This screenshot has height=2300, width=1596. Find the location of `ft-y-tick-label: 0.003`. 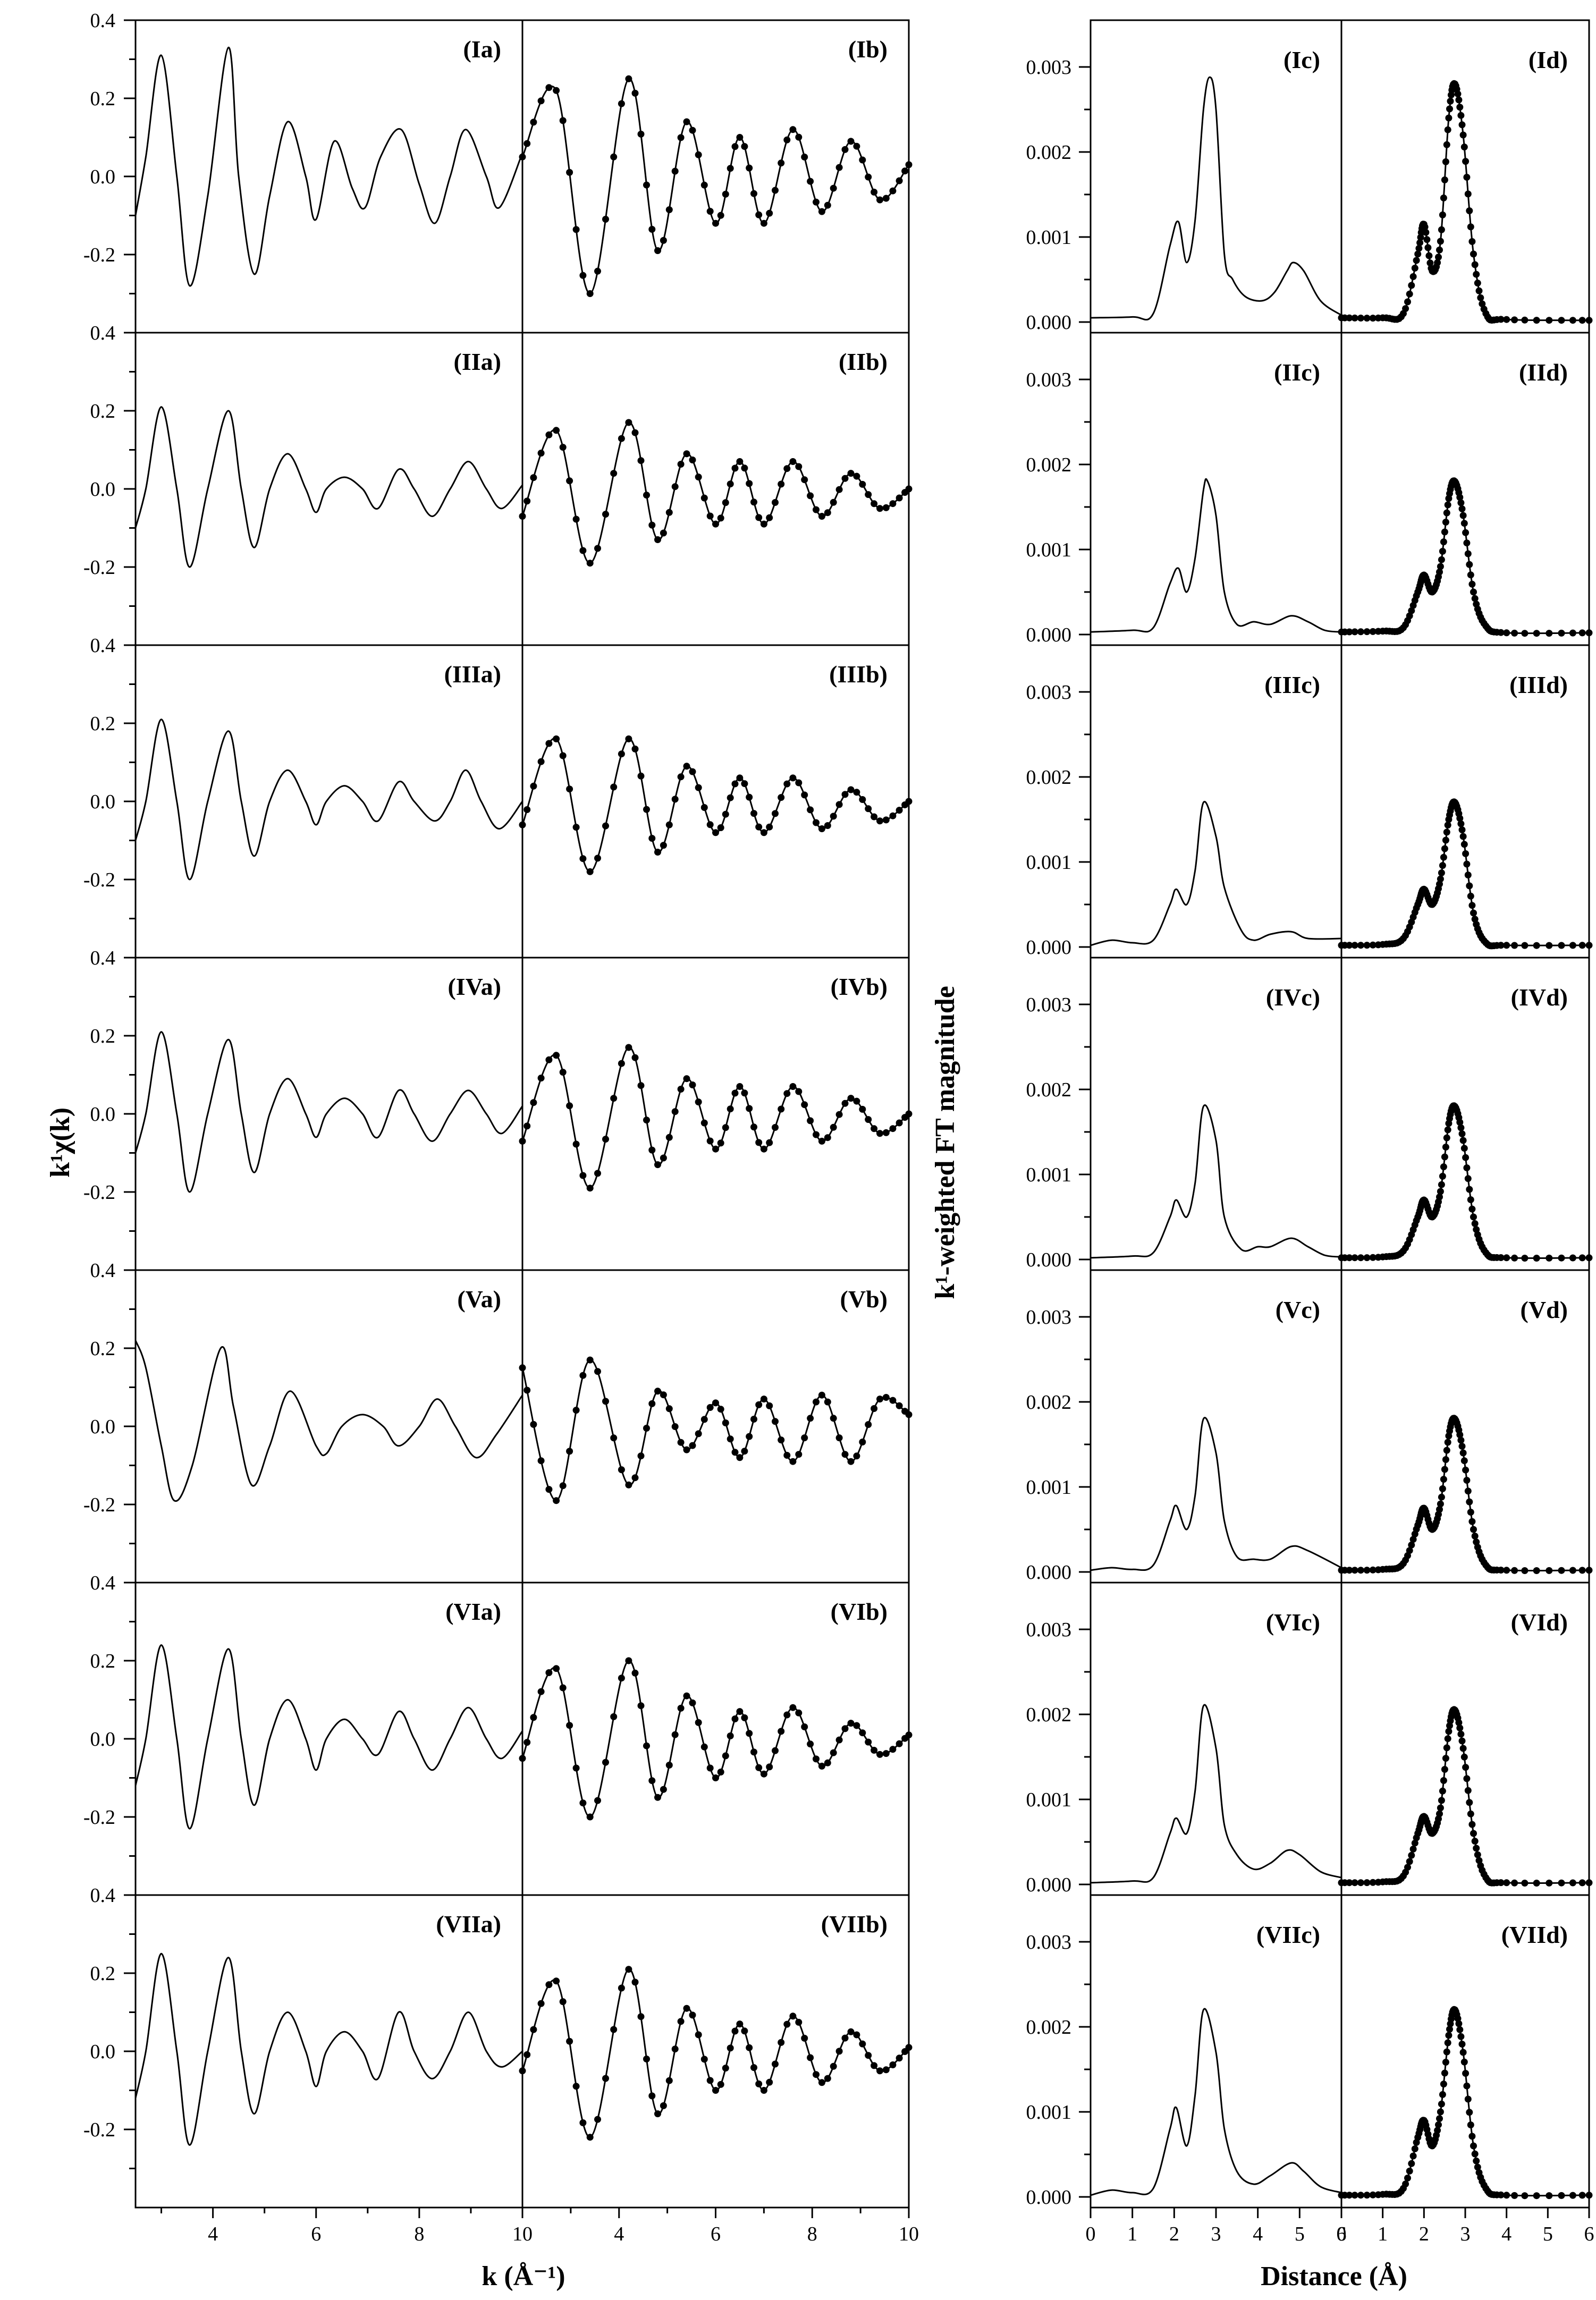

ft-y-tick-label: 0.003 is located at coordinates (1049, 1630).